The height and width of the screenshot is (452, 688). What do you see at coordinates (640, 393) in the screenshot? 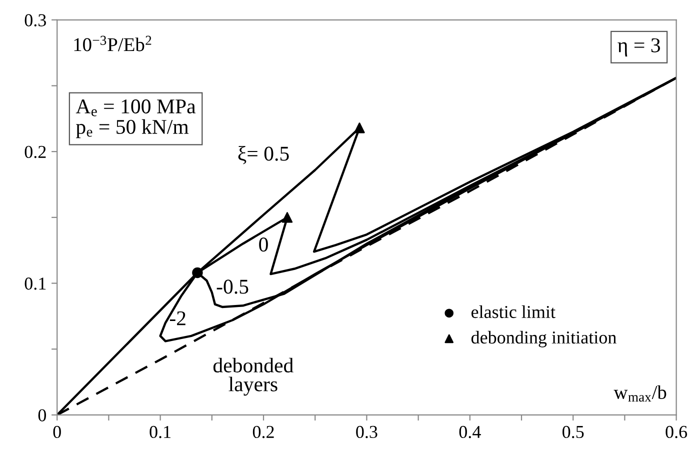
I see `x-axis-title: w$_{max}$/b` at bounding box center [640, 393].